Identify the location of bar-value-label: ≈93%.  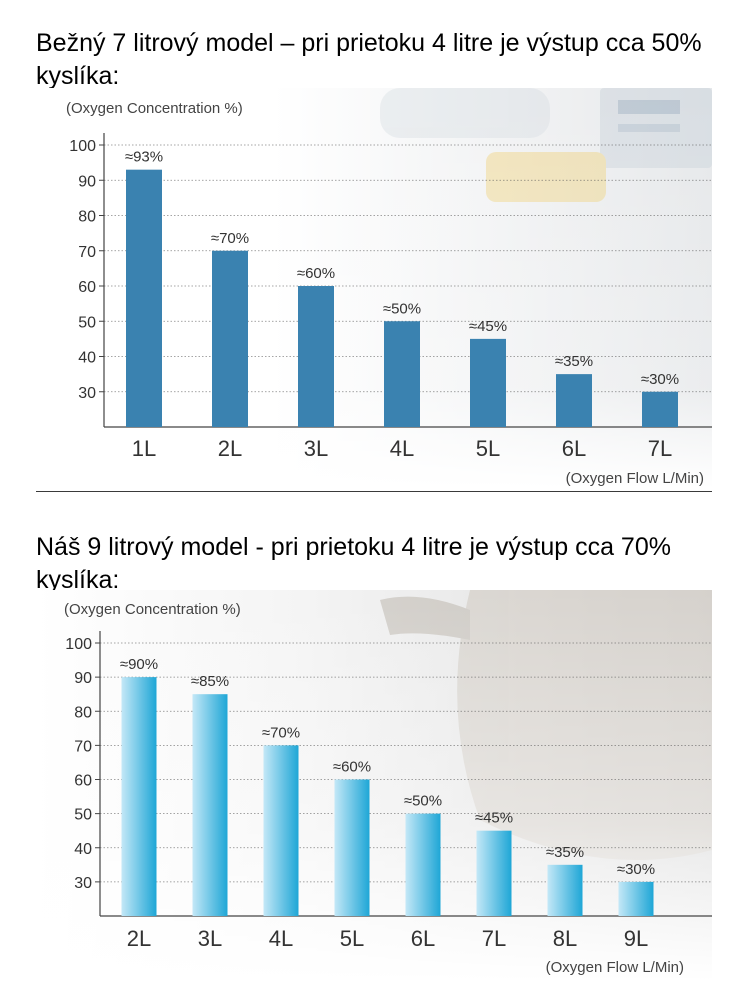
(144, 157).